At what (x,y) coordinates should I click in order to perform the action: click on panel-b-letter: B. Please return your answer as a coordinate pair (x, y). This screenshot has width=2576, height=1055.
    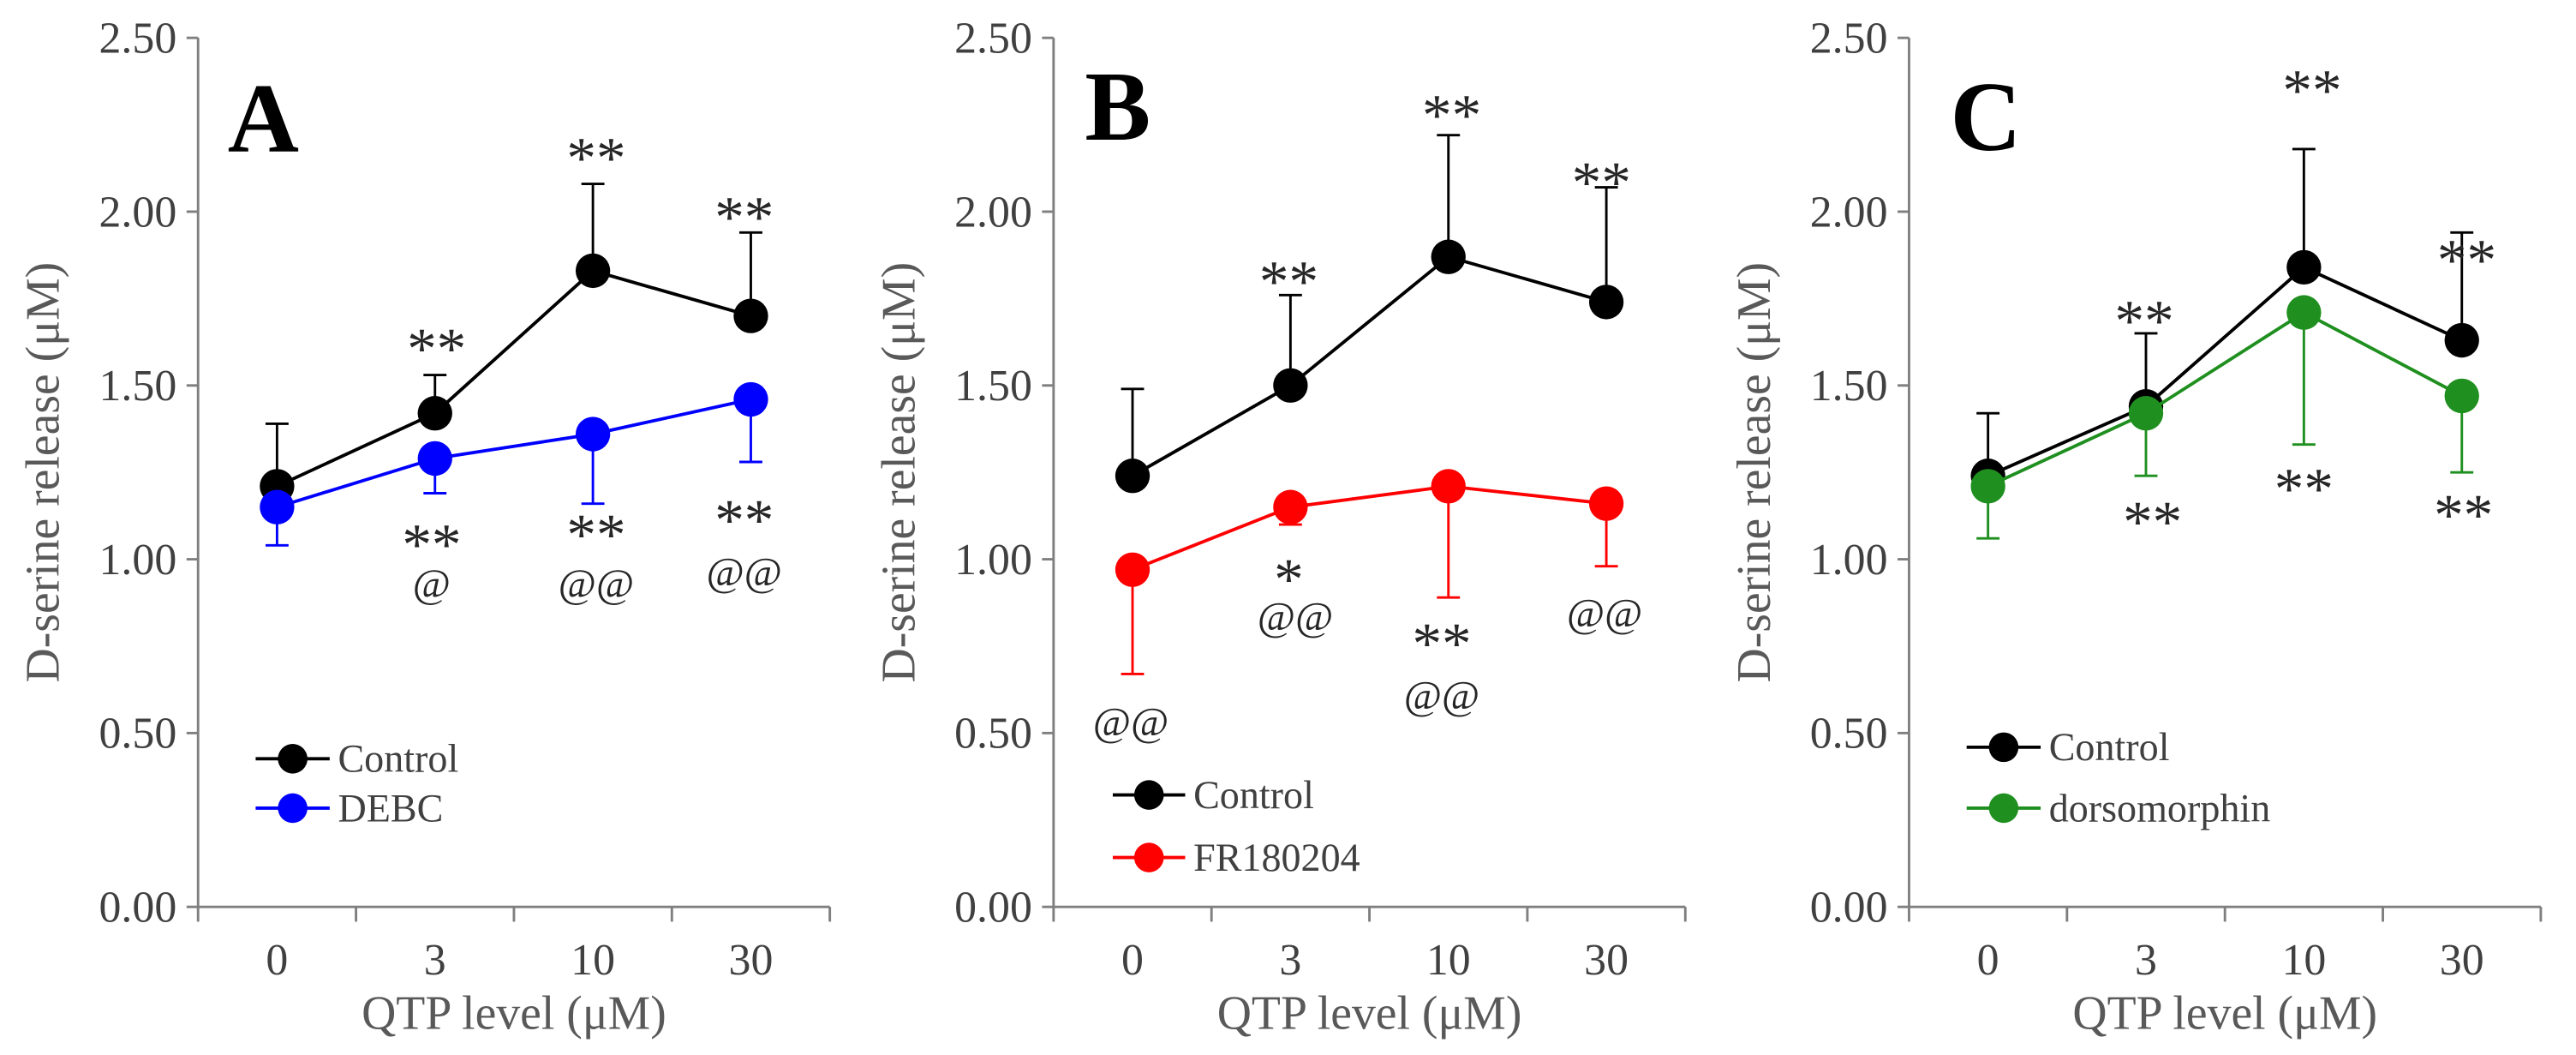
    Looking at the image, I should click on (1118, 106).